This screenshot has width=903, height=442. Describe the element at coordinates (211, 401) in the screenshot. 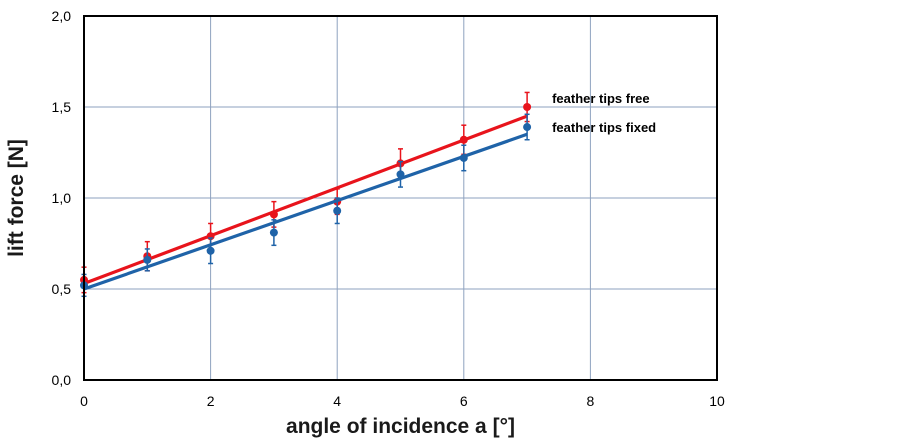

I see `x-tick-label: 2` at that location.